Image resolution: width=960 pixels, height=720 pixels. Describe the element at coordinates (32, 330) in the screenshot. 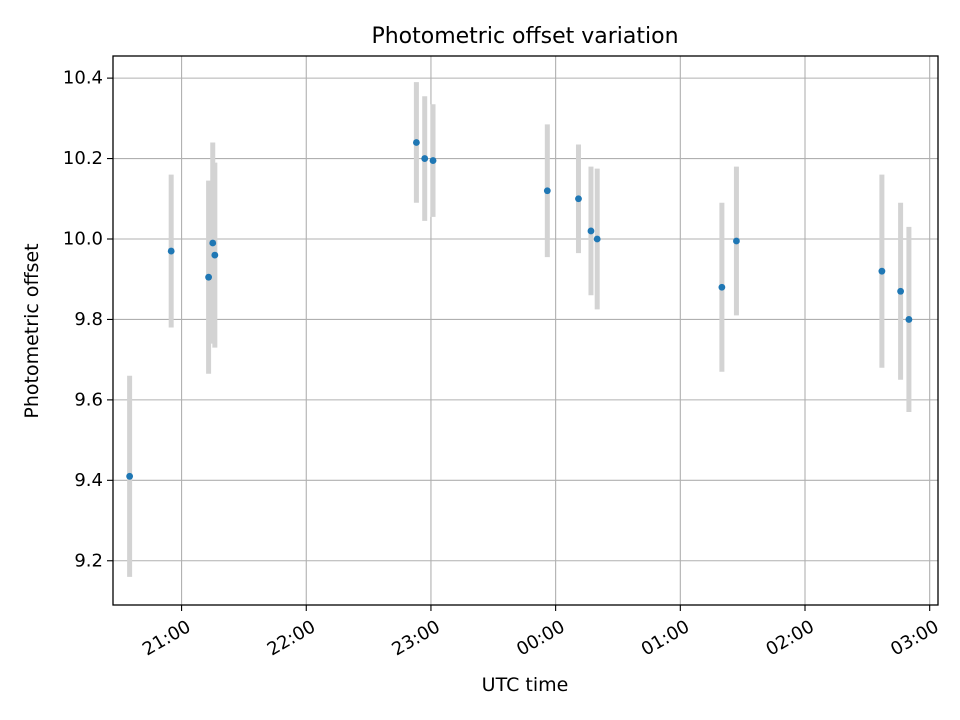

I see `y-axis-label: Photometric offset` at that location.